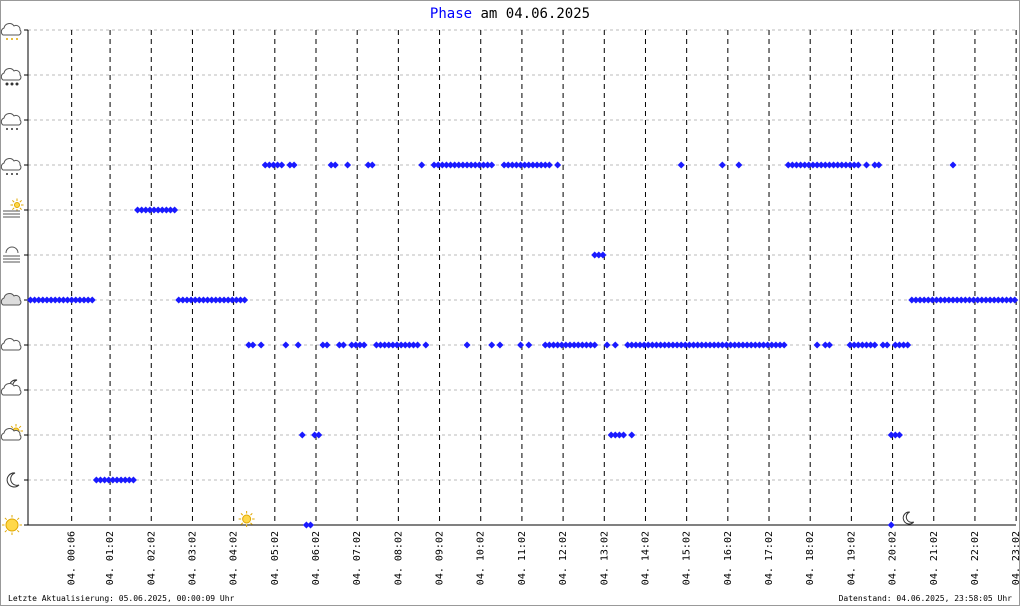  What do you see at coordinates (810, 558) in the screenshot?
I see `x-tick-label: 04. 18:02` at bounding box center [810, 558].